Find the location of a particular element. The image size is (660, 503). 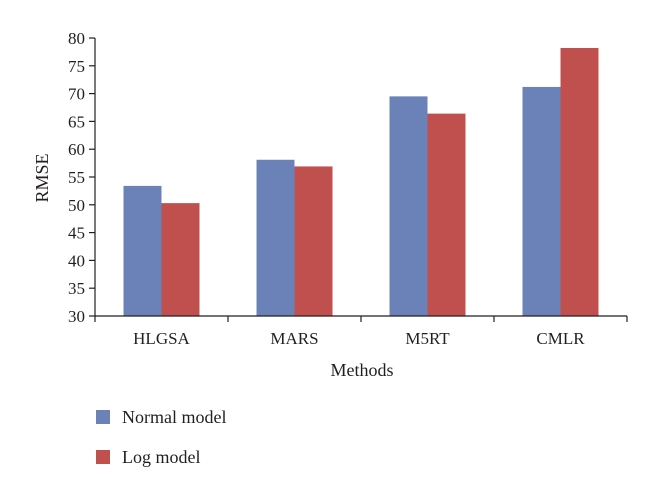

y-tick-label: 35 is located at coordinates (76, 288).